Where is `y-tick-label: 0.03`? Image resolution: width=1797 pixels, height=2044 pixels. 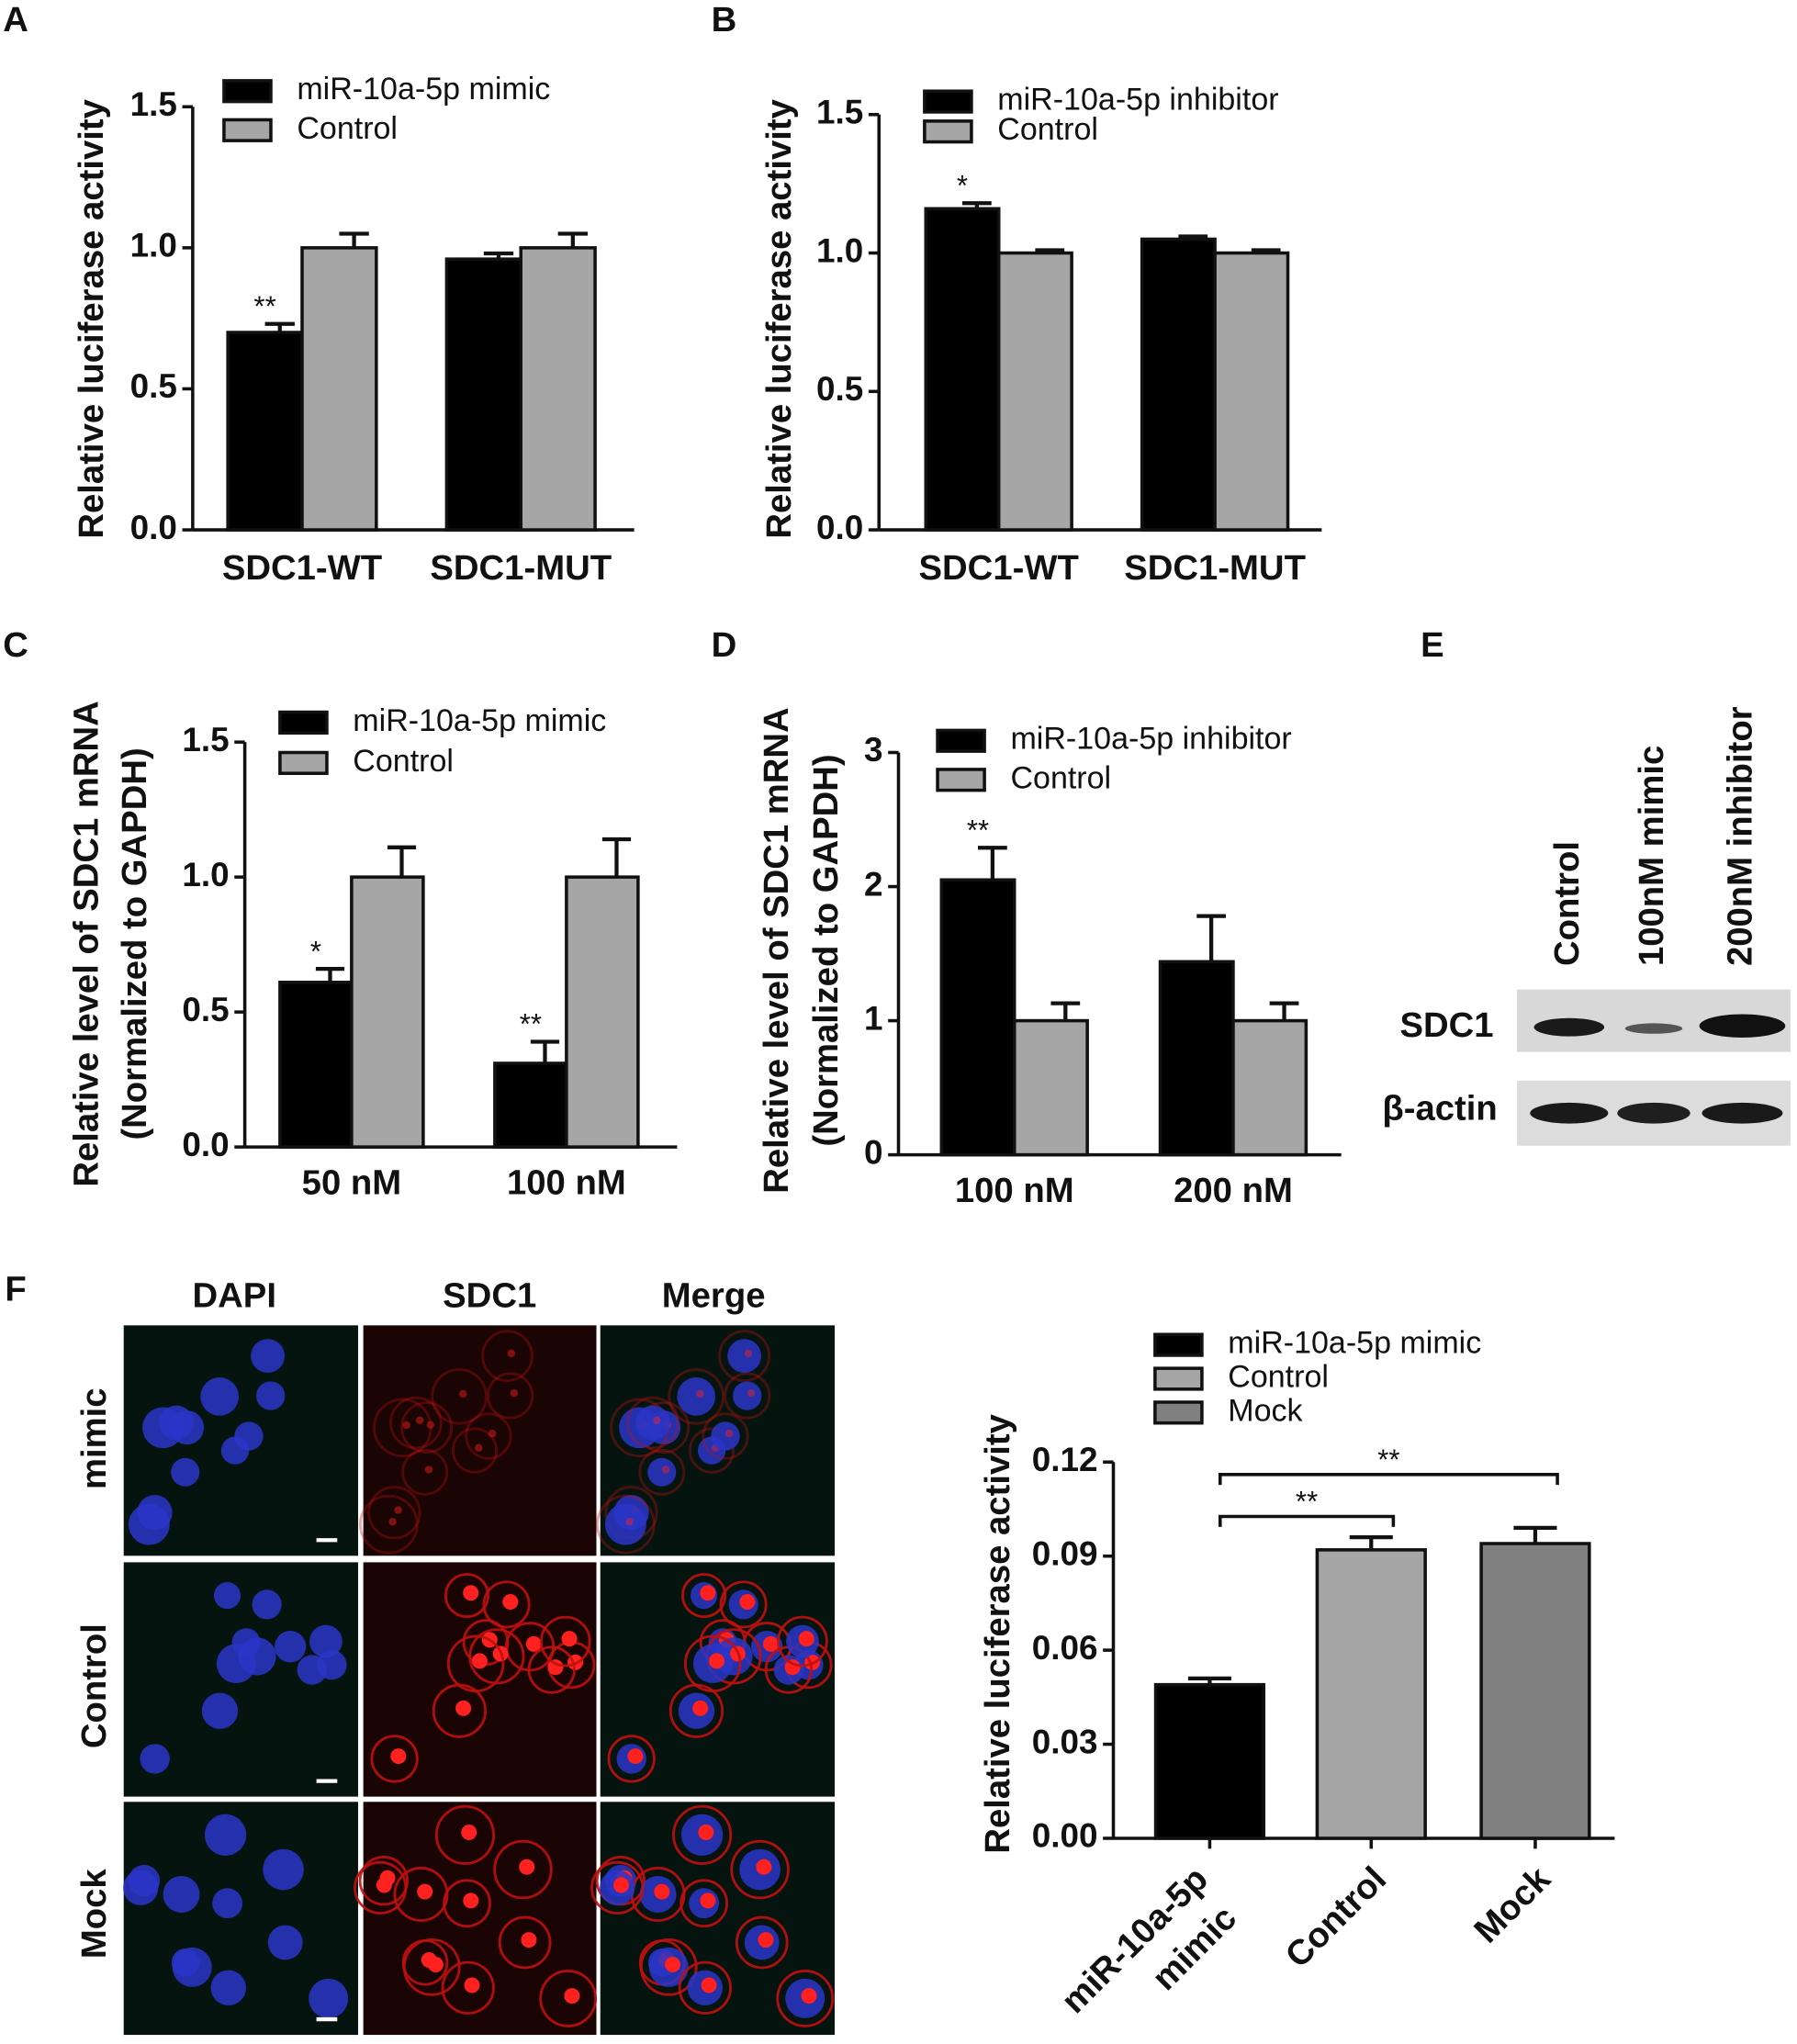
y-tick-label: 0.03 is located at coordinates (1065, 1741).